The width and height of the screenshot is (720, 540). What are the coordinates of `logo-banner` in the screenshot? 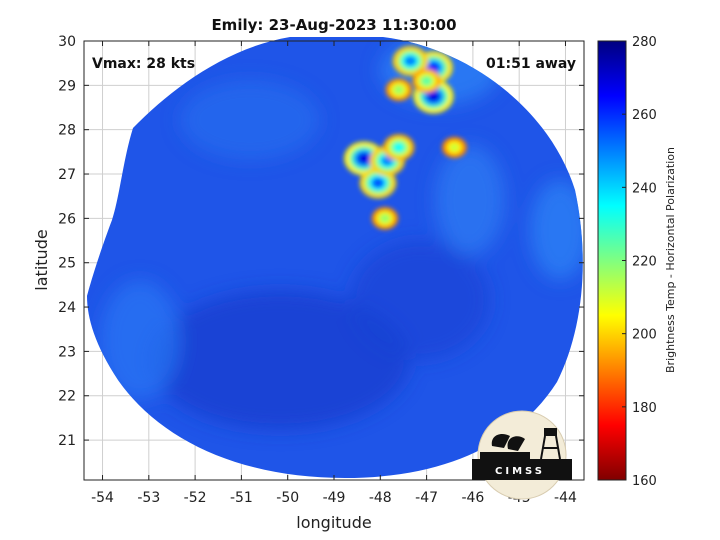 It's located at (522, 469).